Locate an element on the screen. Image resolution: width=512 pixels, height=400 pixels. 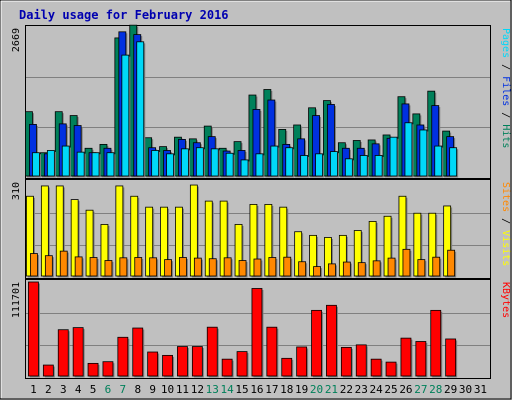
legend-hits: Hits is located at coordinates (505, 136).